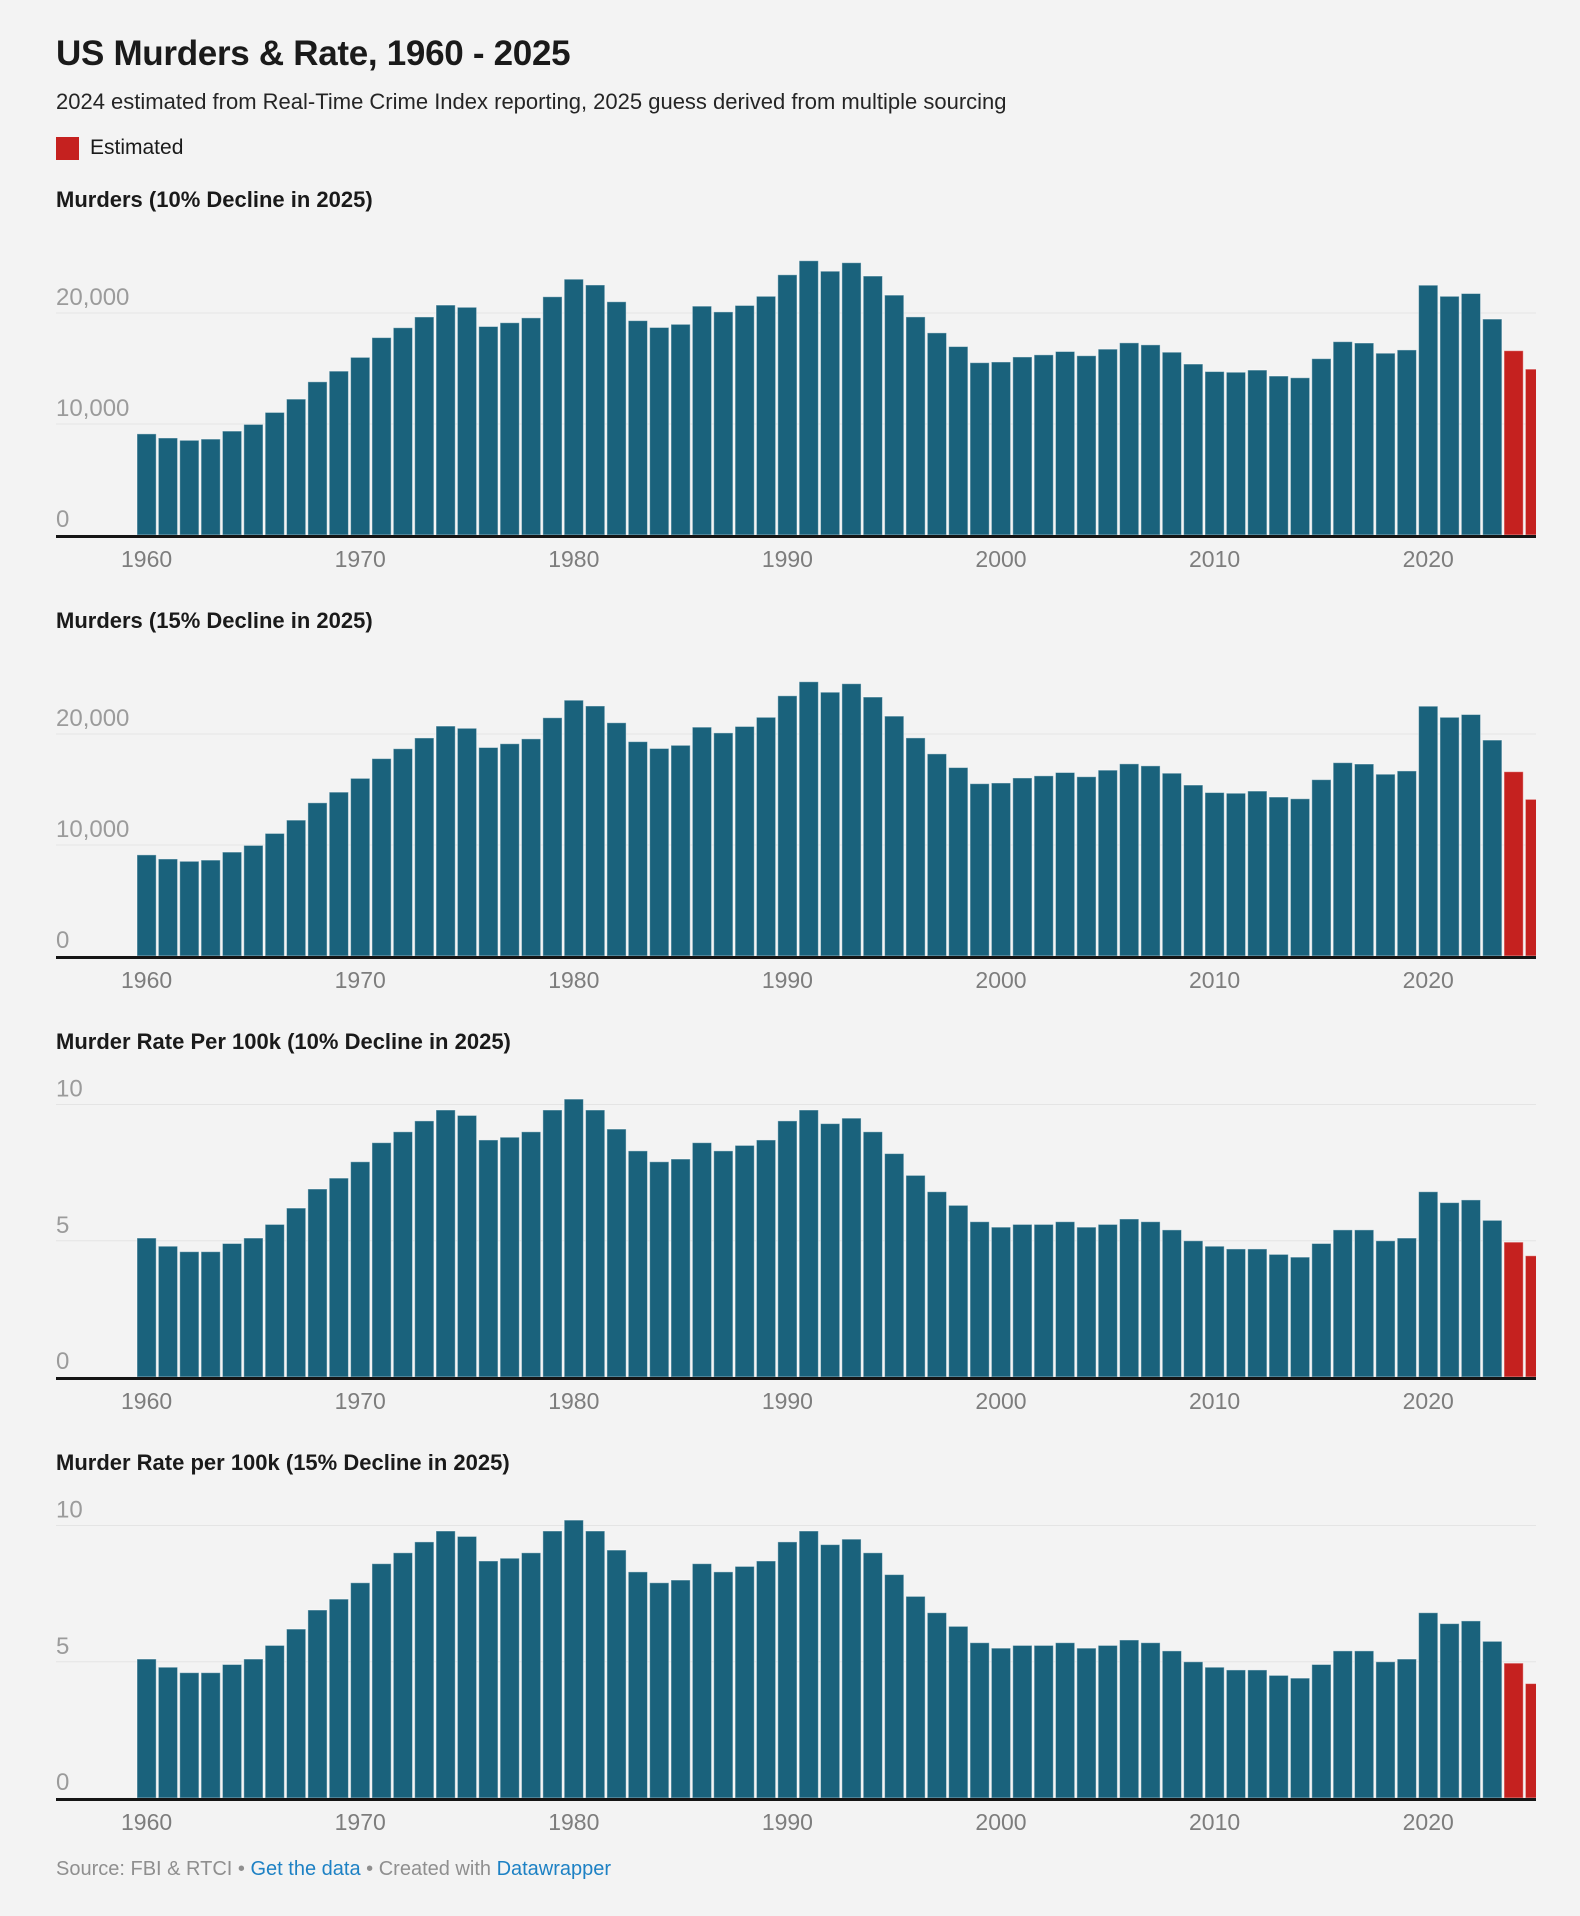 Image resolution: width=1580 pixels, height=1916 pixels. What do you see at coordinates (1193, 870) in the screenshot?
I see `bar-2009` at bounding box center [1193, 870].